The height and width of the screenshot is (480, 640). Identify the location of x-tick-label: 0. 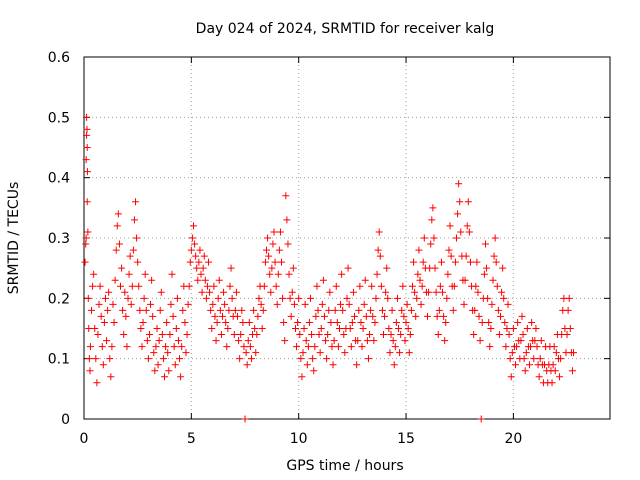
(84, 439).